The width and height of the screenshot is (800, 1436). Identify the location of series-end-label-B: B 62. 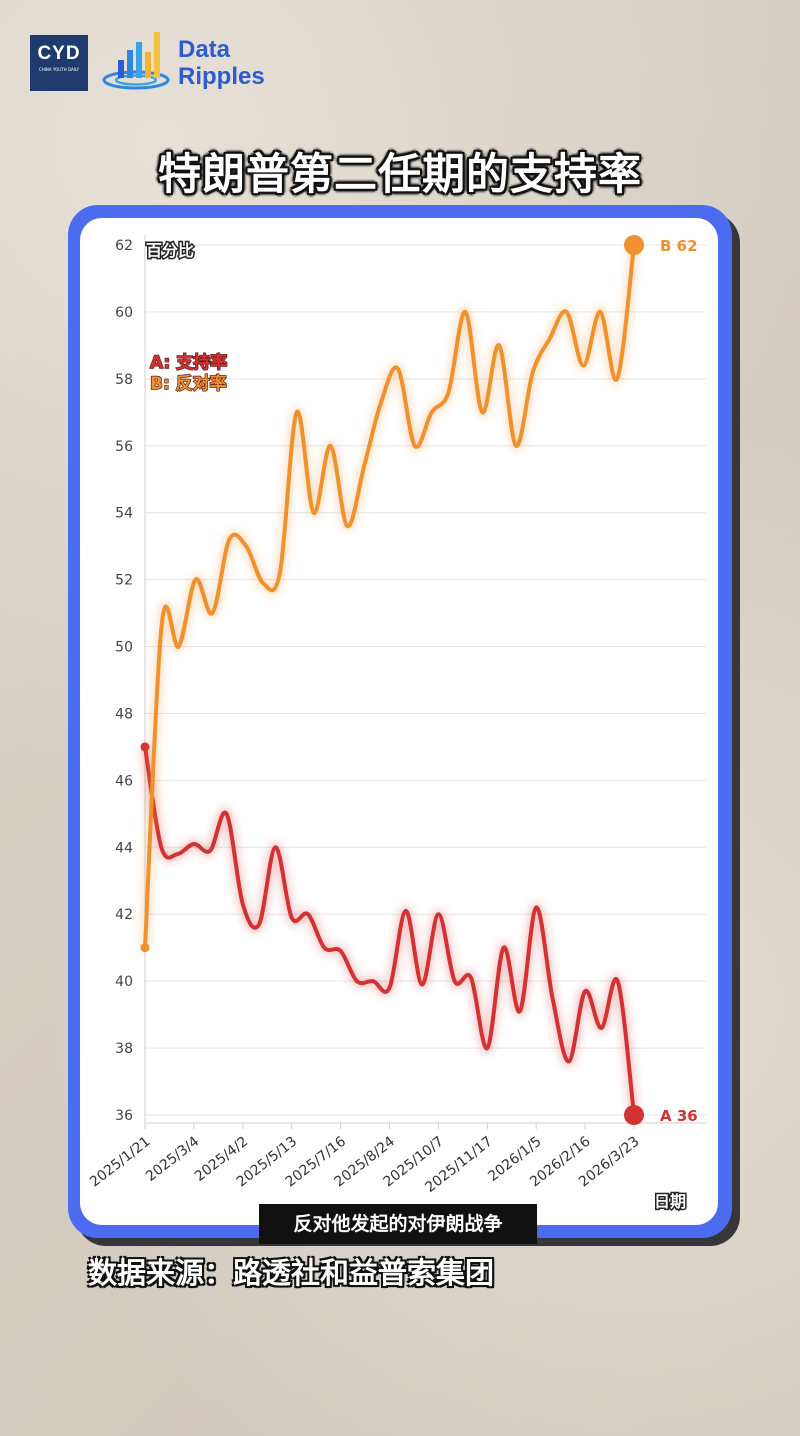
(679, 246).